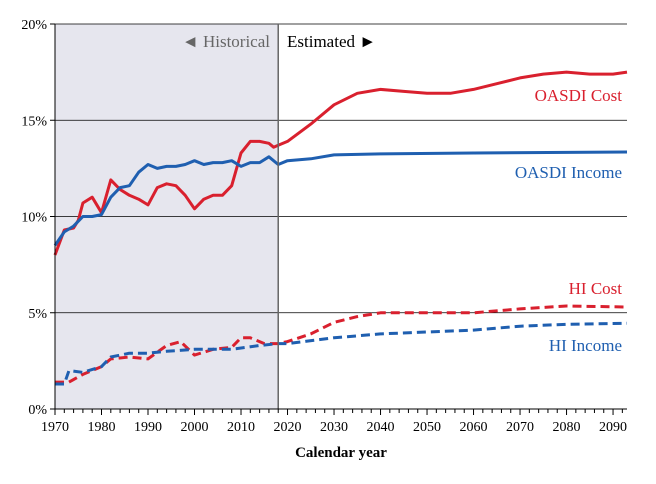 The width and height of the screenshot is (656, 484). Describe the element at coordinates (148, 427) in the screenshot. I see `x-tick-label: 1990` at that location.